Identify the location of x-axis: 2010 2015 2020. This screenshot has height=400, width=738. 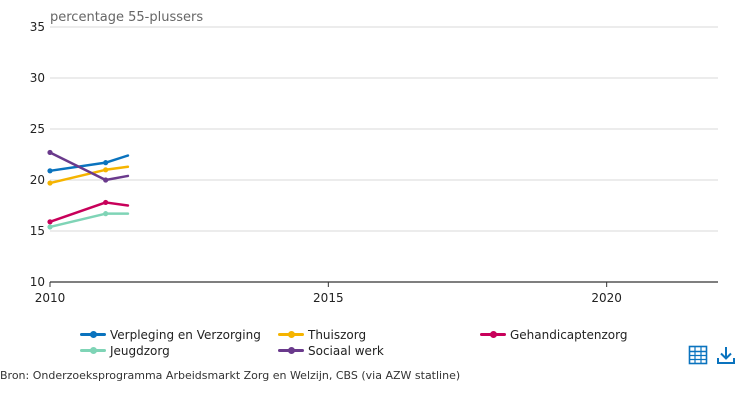
(328, 293).